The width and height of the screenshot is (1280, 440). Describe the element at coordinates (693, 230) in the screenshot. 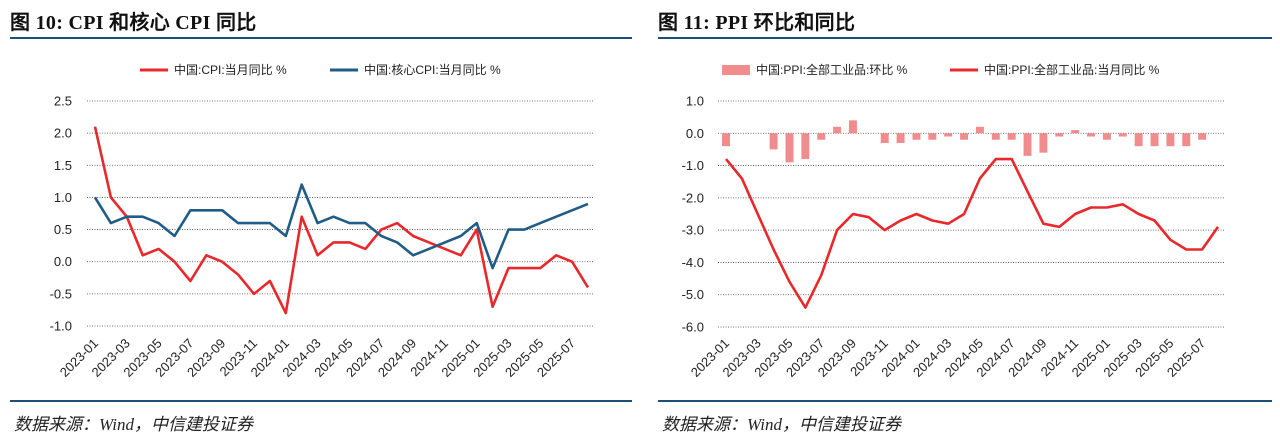

I see `y-tick-label: -3.0` at that location.